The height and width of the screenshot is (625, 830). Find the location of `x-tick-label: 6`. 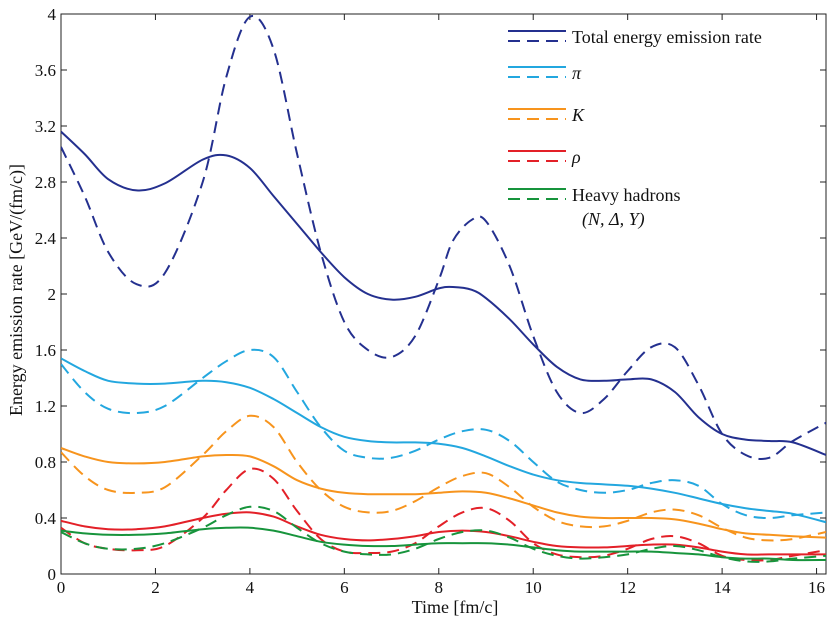

x-tick-label: 6 is located at coordinates (344, 587).